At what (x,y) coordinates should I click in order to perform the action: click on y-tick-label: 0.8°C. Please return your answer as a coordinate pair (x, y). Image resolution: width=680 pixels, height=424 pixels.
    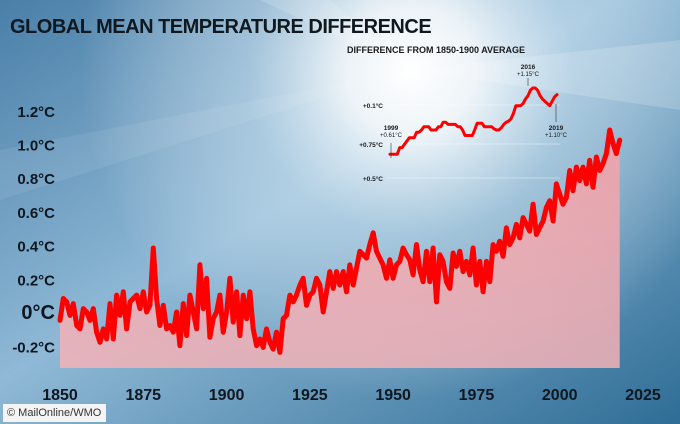
    Looking at the image, I should click on (36, 179).